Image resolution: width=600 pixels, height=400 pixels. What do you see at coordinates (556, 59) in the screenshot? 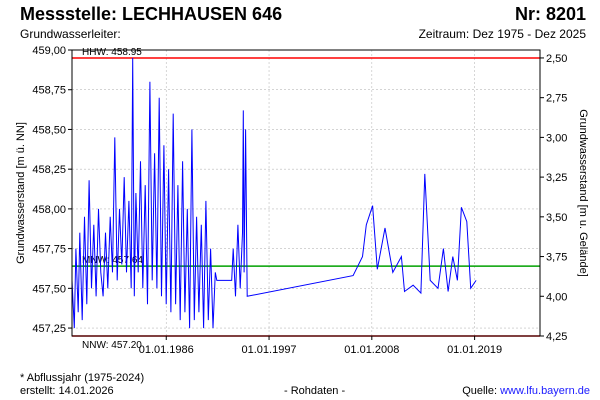
I see `y2-tick-label: 2,50` at bounding box center [556, 59].